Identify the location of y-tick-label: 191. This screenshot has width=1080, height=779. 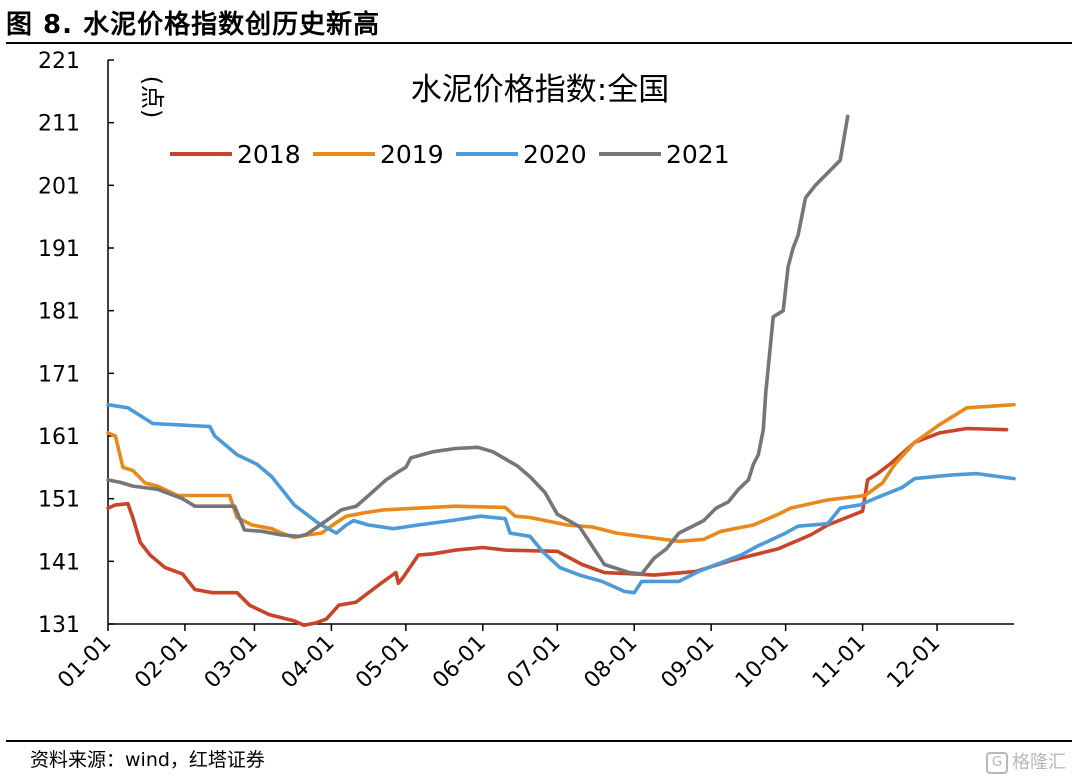
(59, 249).